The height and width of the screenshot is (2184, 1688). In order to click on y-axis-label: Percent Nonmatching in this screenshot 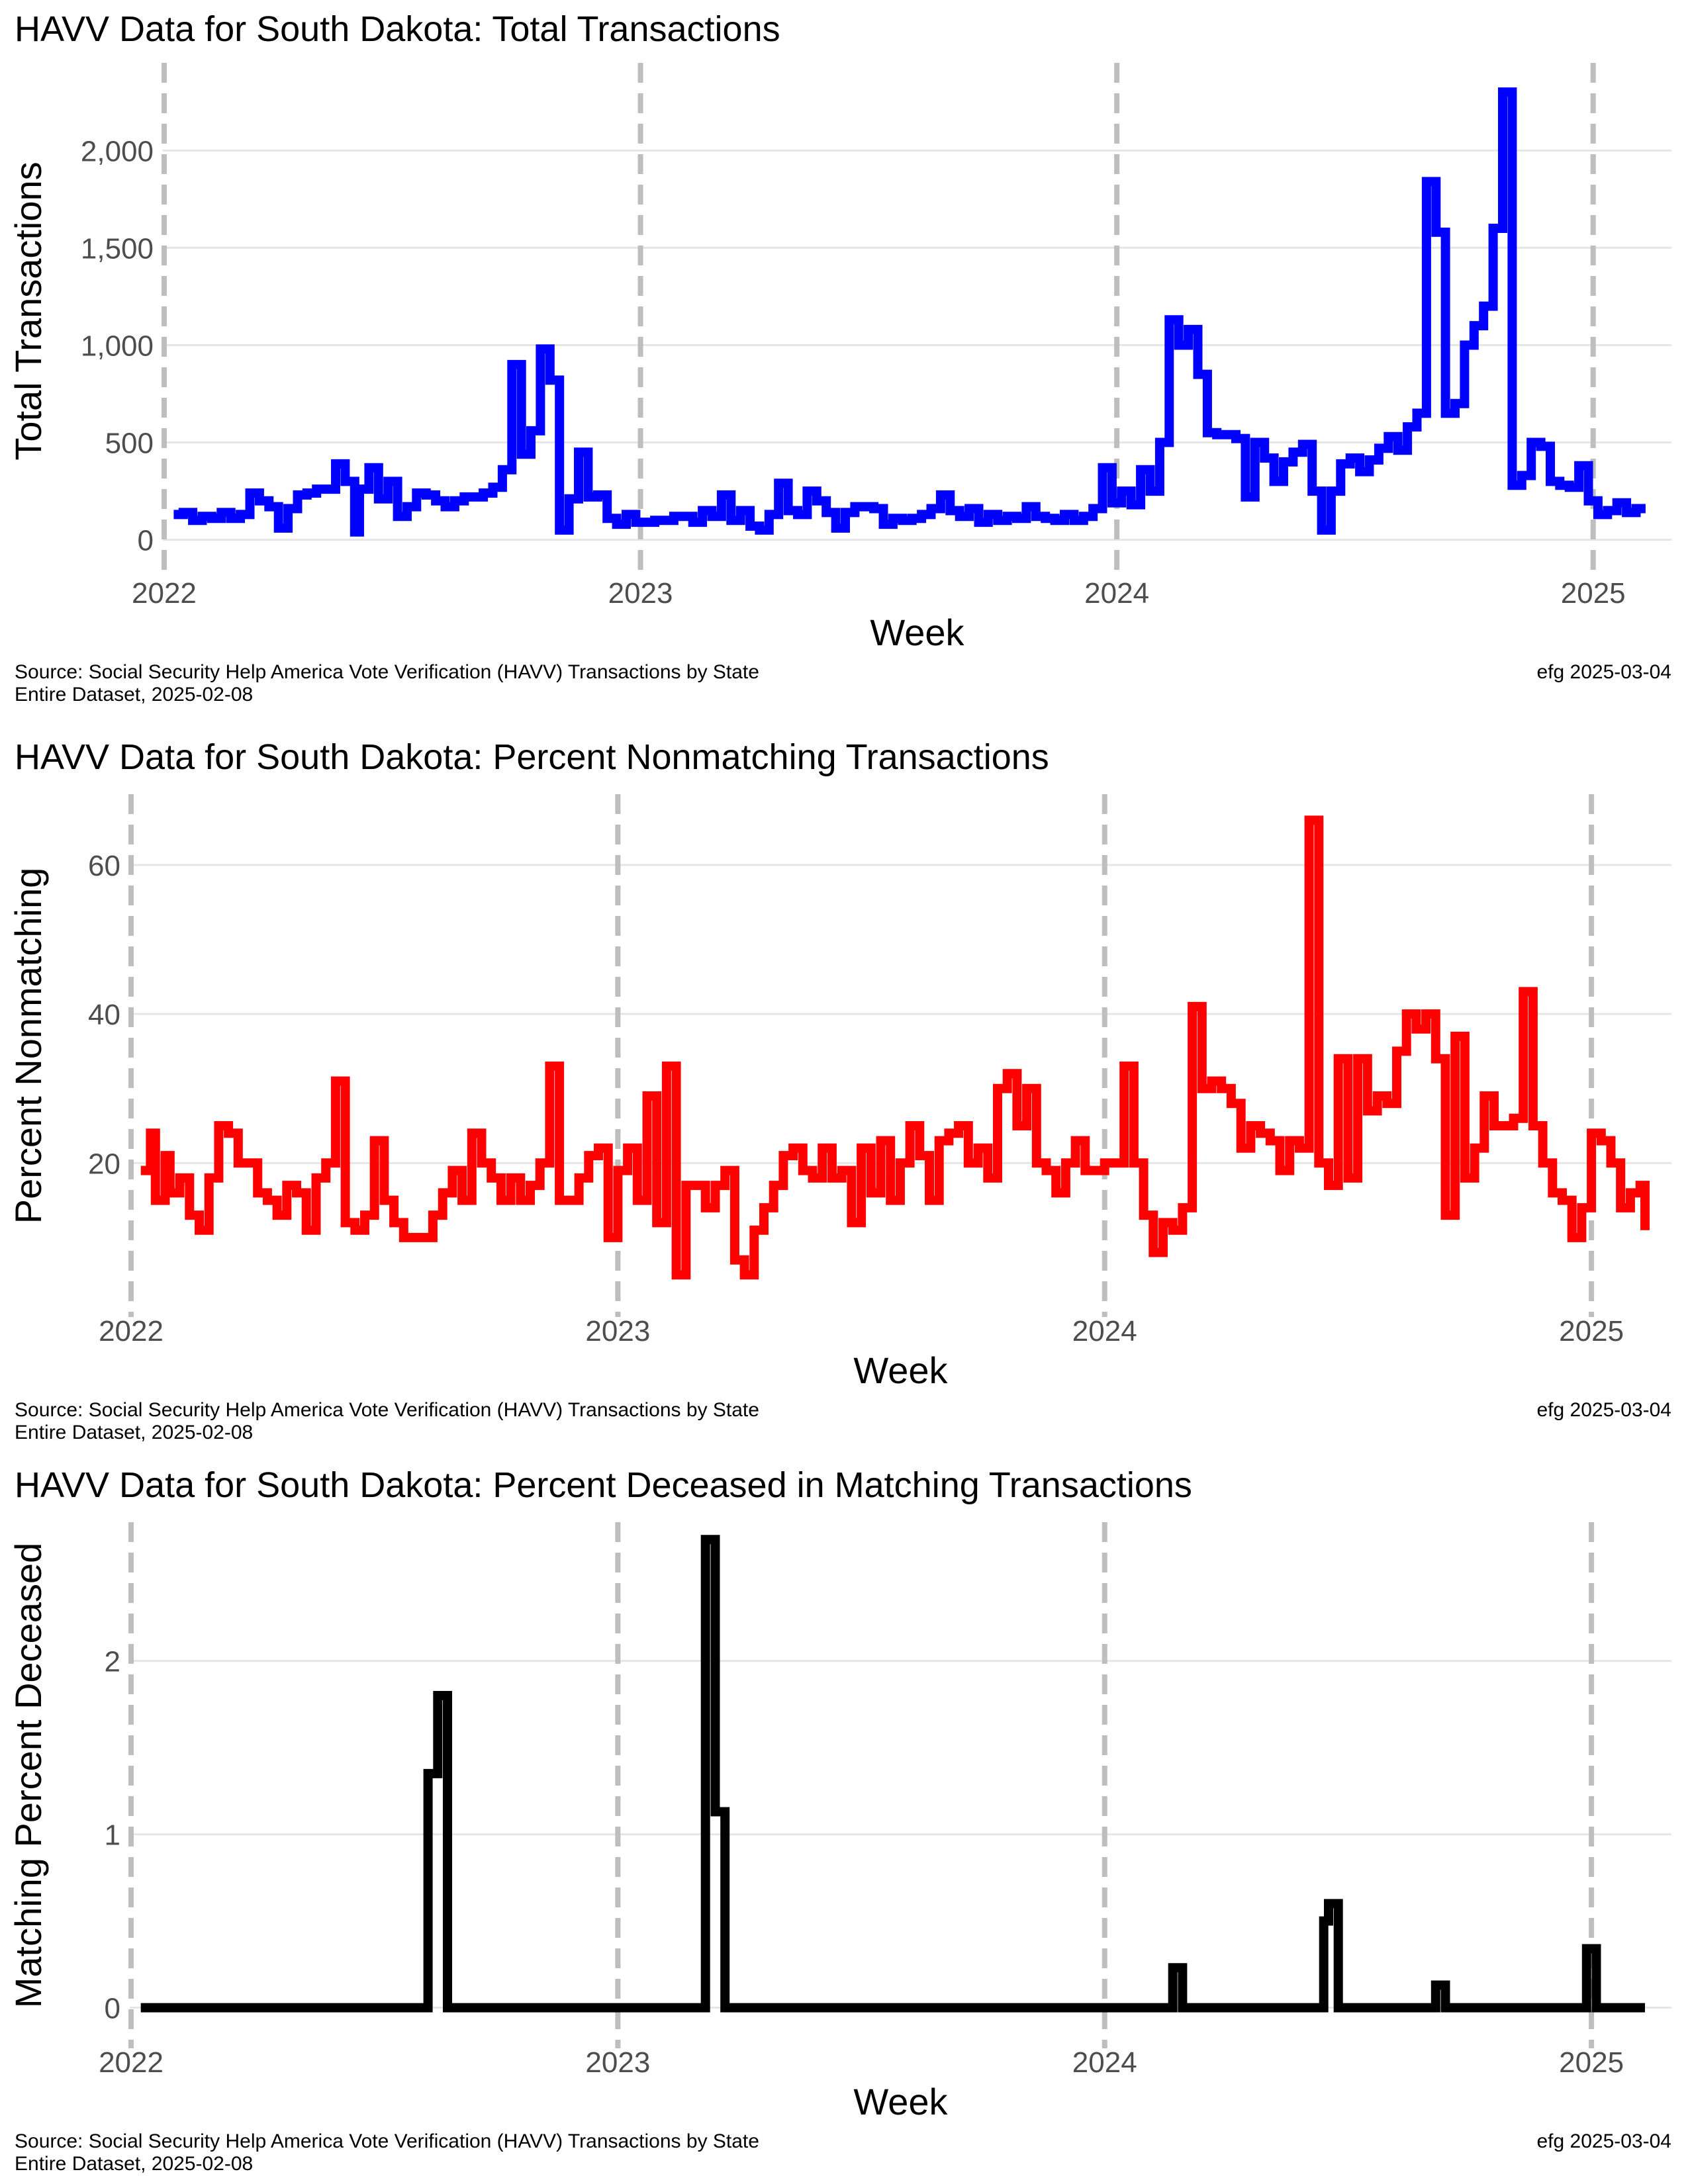, I will do `click(28, 1046)`.